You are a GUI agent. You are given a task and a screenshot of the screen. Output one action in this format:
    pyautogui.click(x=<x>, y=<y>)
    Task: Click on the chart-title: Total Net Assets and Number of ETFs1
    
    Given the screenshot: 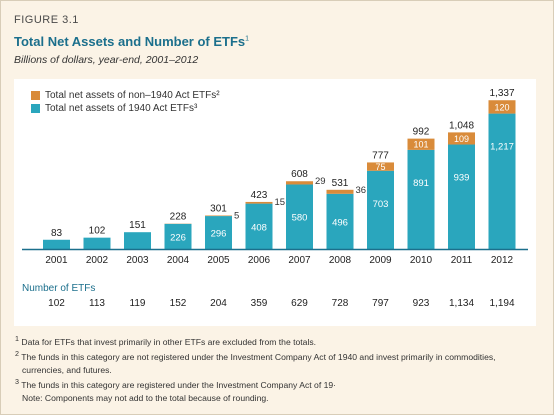 What is the action you would take?
    pyautogui.click(x=131, y=41)
    